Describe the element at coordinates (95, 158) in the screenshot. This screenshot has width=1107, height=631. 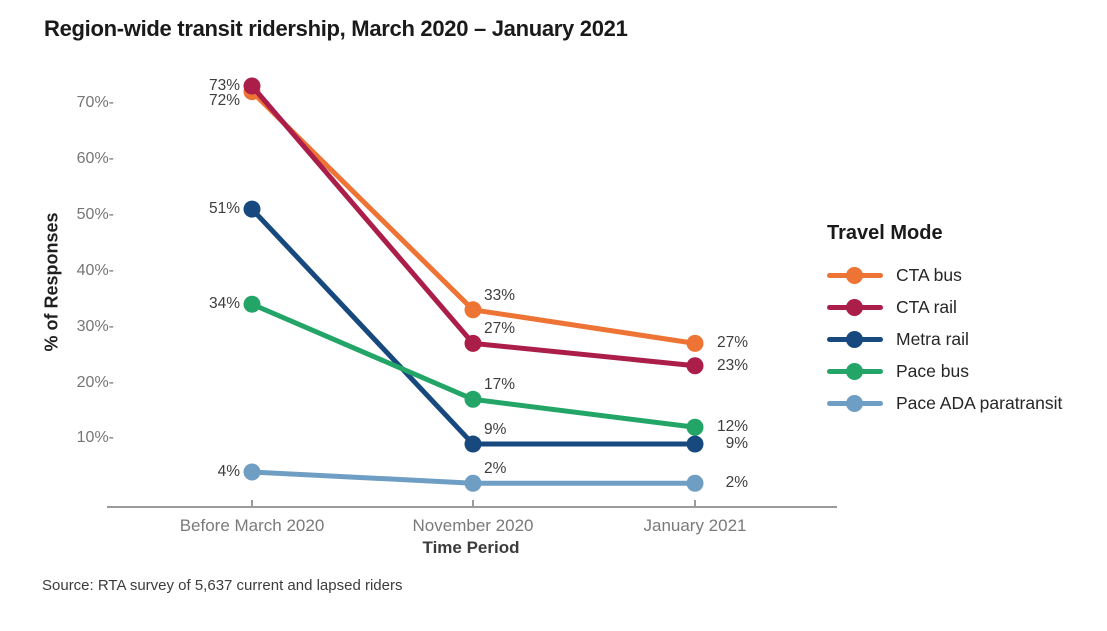
I see `y-tick-label-60: 60%-` at that location.